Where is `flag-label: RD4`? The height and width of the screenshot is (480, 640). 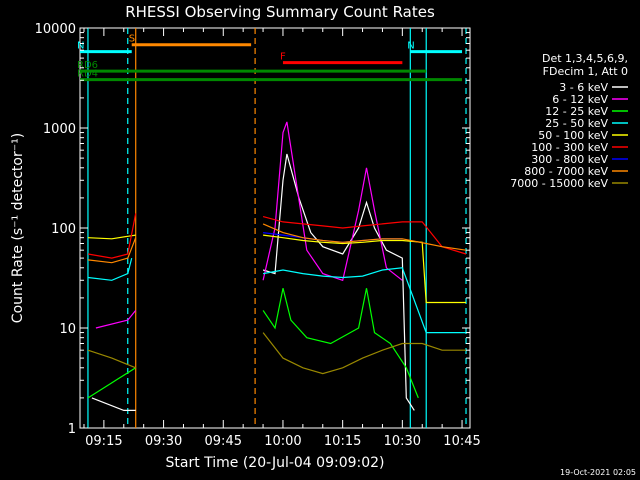
flag-label: RD4 is located at coordinates (87, 74).